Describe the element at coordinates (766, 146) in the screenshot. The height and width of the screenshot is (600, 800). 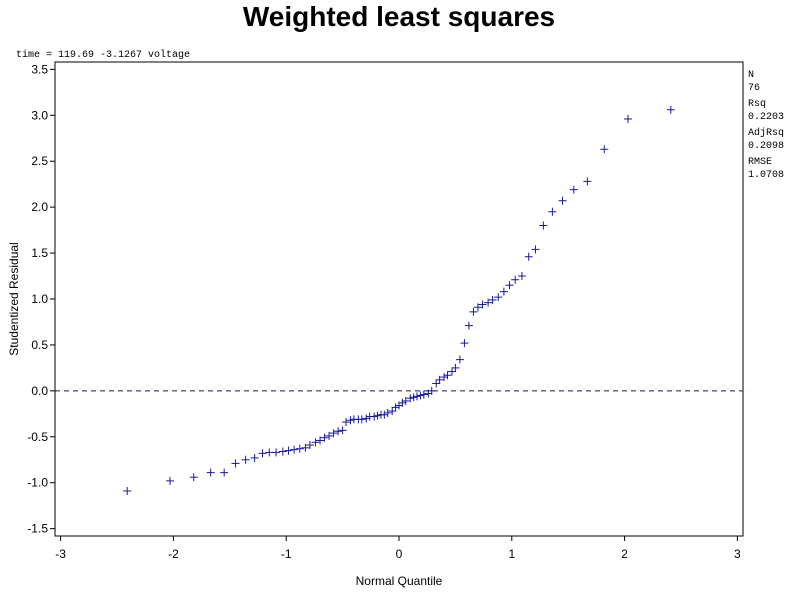
I see `stat-value: 0.2098` at that location.